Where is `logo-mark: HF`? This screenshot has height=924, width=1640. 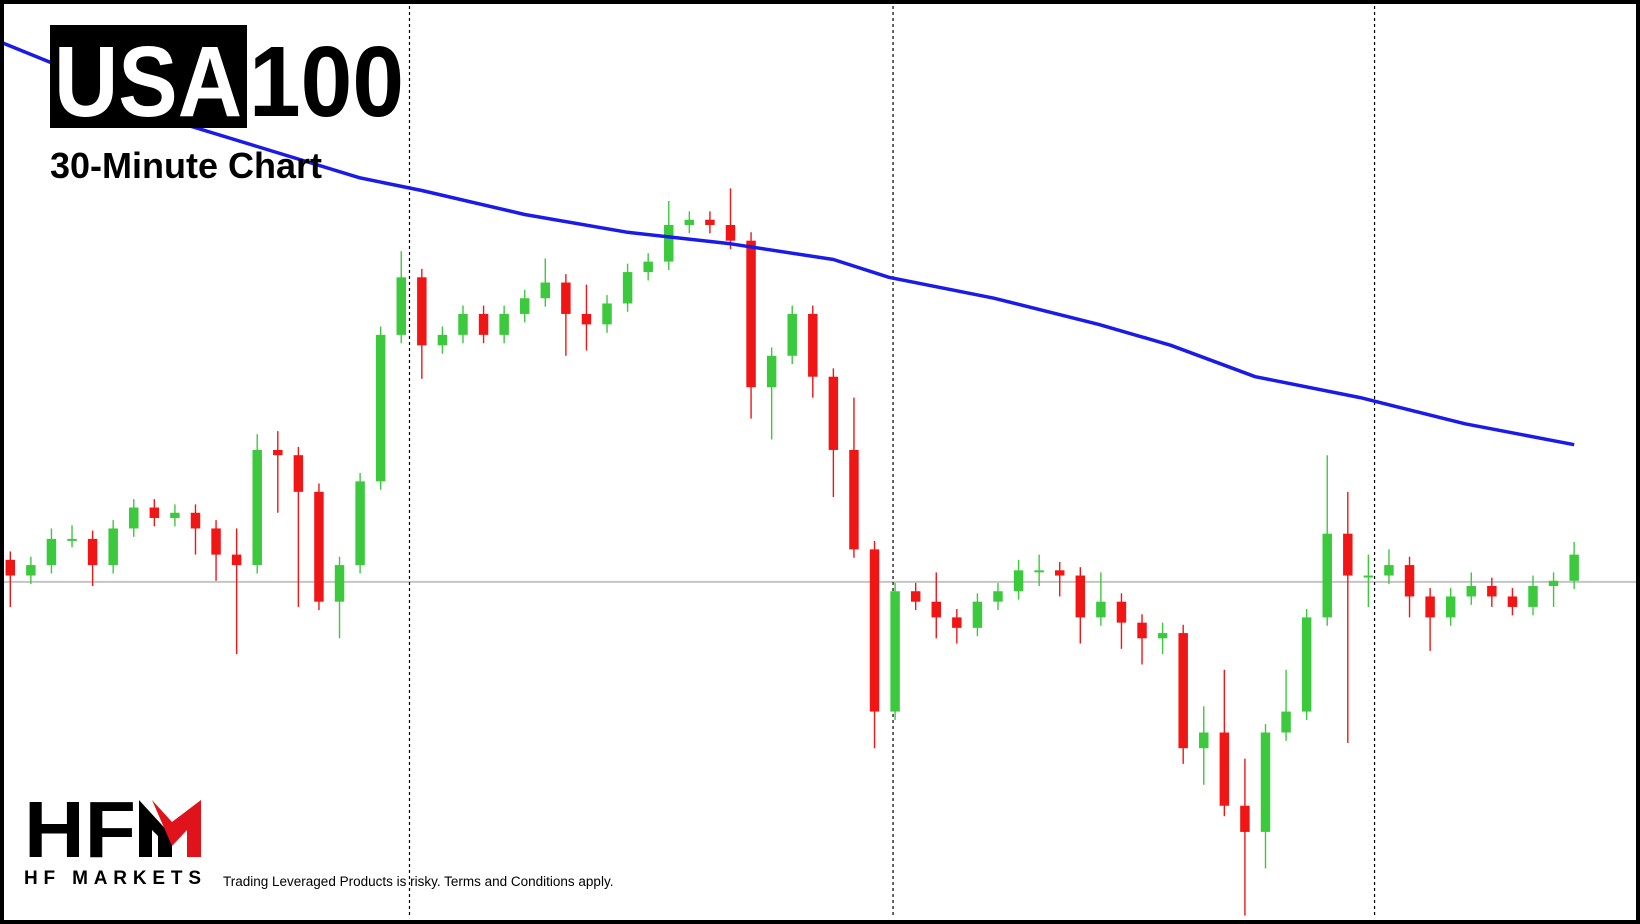
logo-mark: HF is located at coordinates (80, 829).